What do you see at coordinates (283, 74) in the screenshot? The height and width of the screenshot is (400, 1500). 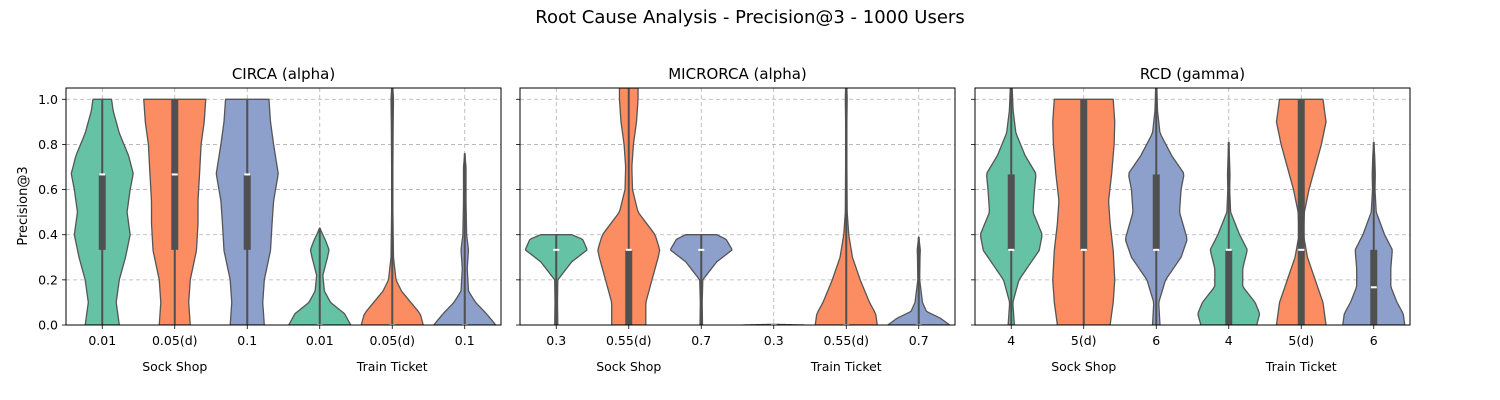 I see `panel-title: CIRCA (alpha)` at bounding box center [283, 74].